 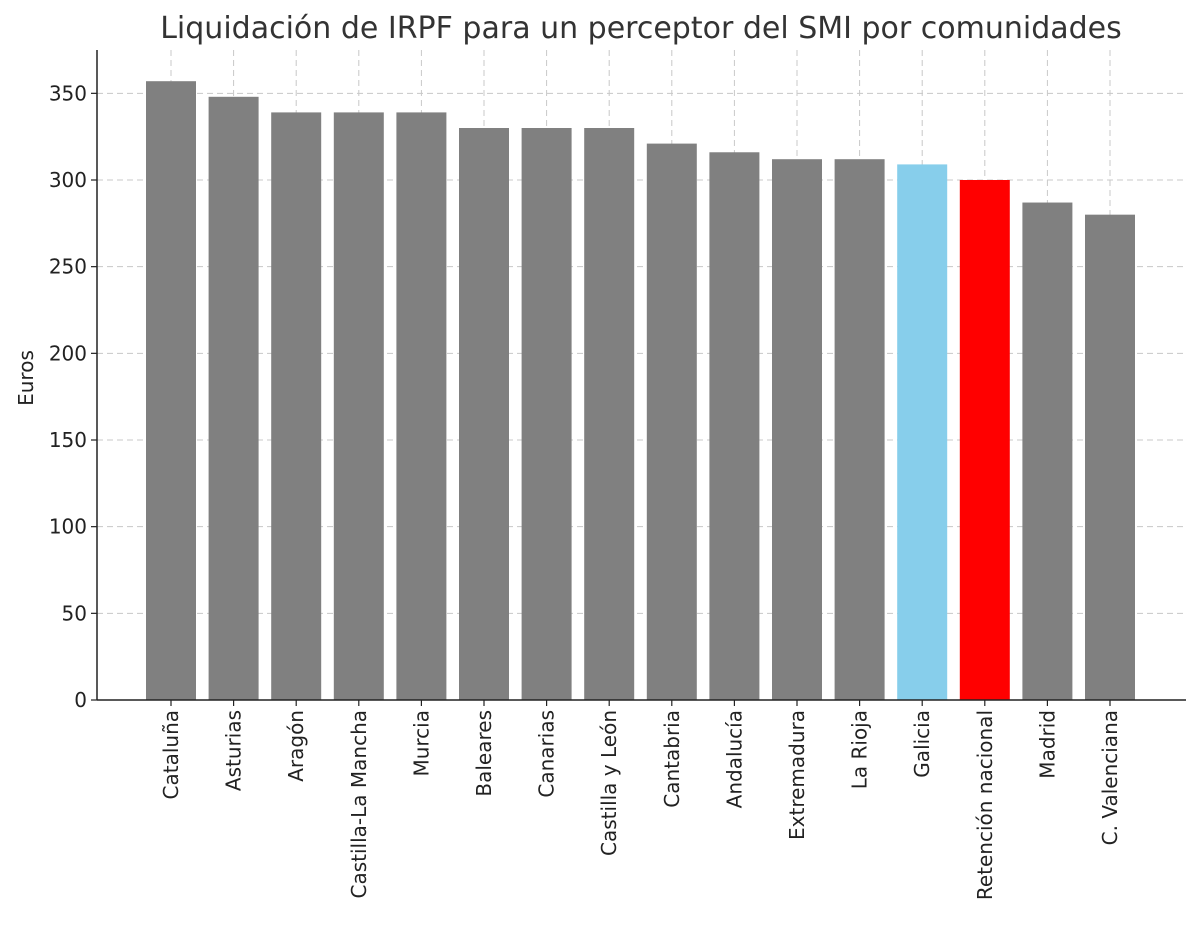 I want to click on y-tick-labels: 0 50 100 150 200 250 300 350, so click(x=73, y=396).